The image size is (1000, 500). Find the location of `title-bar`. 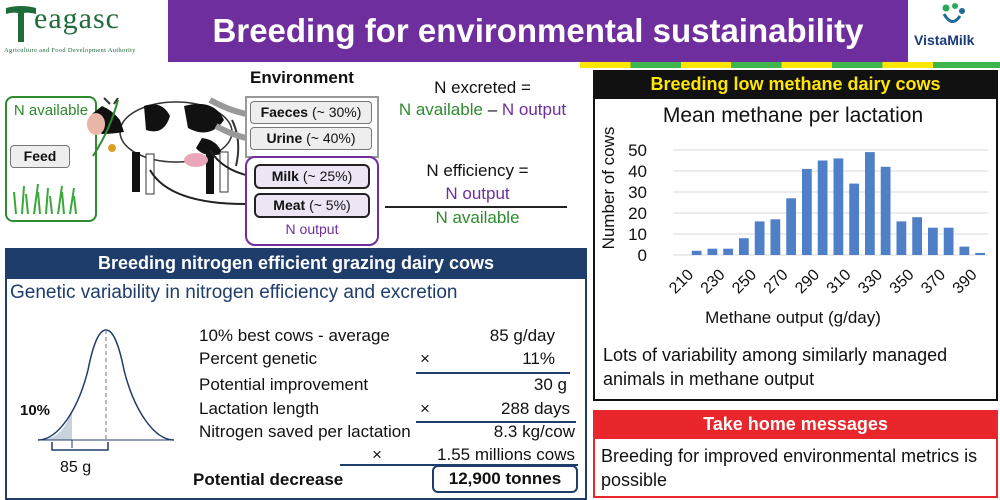

title-bar is located at coordinates (538, 31).